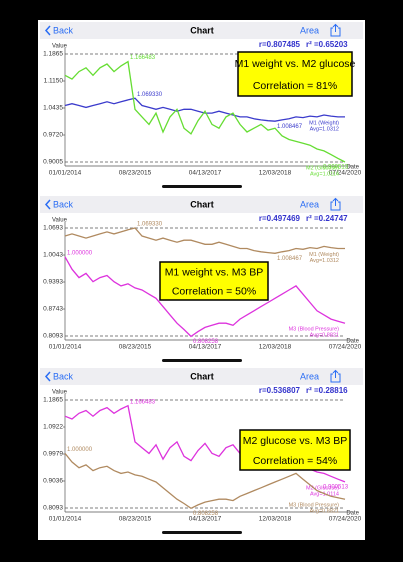 The width and height of the screenshot is (403, 562). Describe the element at coordinates (280, 390) in the screenshot. I see `r-value: r=0.536807` at that location.